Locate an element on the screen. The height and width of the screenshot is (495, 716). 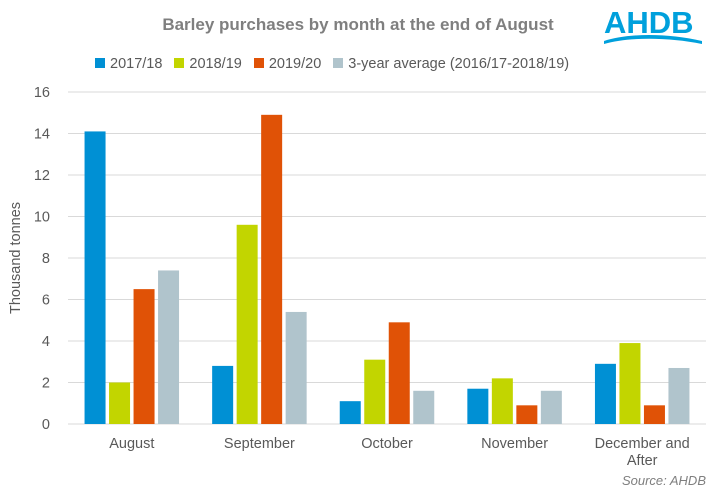
x-tick-label: After is located at coordinates (642, 461).